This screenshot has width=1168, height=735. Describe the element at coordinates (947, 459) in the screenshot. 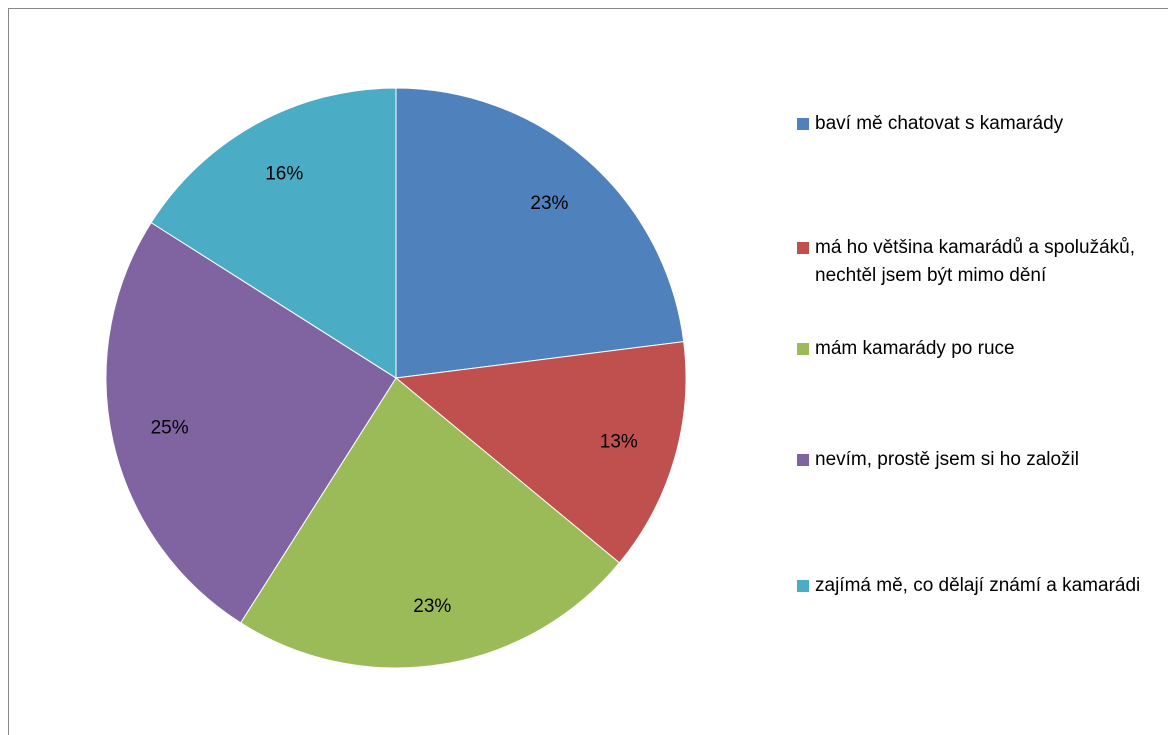

I see `legend-label: nevím, prostě jsem si ho založil` at that location.